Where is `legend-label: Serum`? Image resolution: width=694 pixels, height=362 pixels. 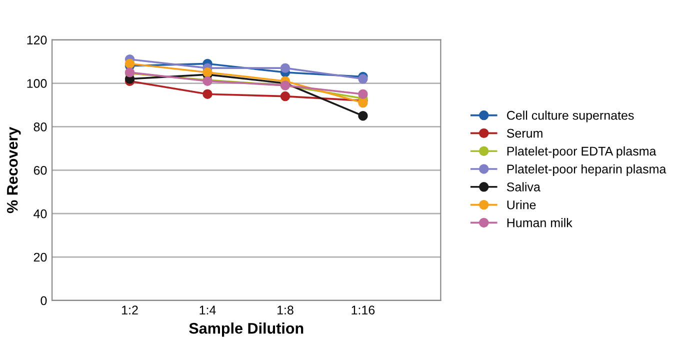
legend-label: Serum is located at coordinates (524, 133).